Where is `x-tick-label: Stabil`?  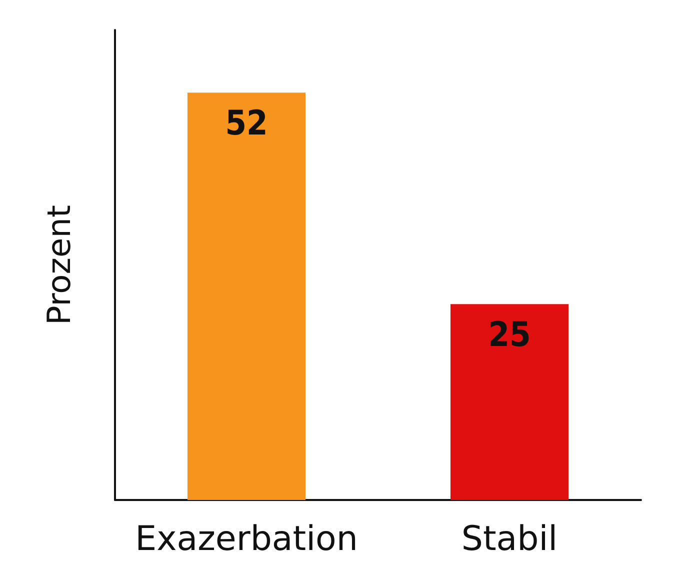 x-tick-label: Stabil is located at coordinates (509, 539).